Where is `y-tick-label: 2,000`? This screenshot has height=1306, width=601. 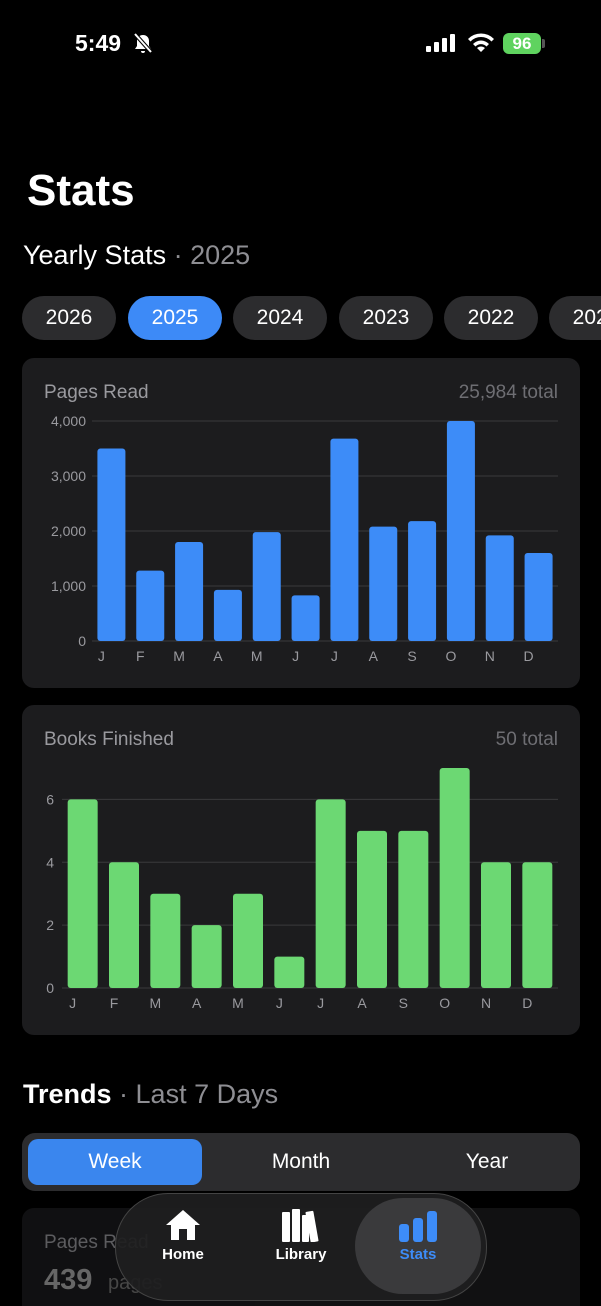 y-tick-label: 2,000 is located at coordinates (68, 531).